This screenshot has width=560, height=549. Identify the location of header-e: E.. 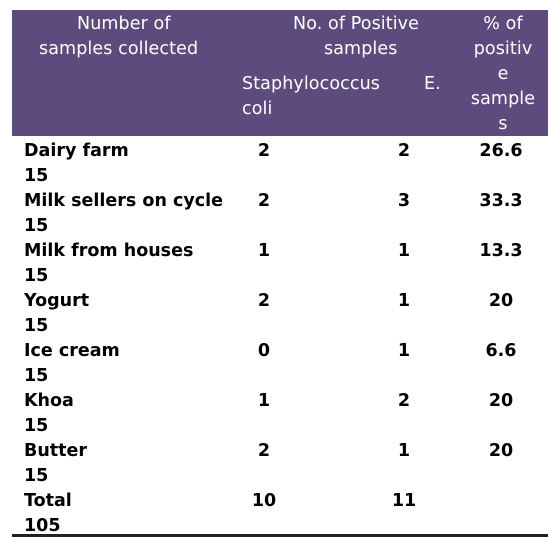
(432, 84).